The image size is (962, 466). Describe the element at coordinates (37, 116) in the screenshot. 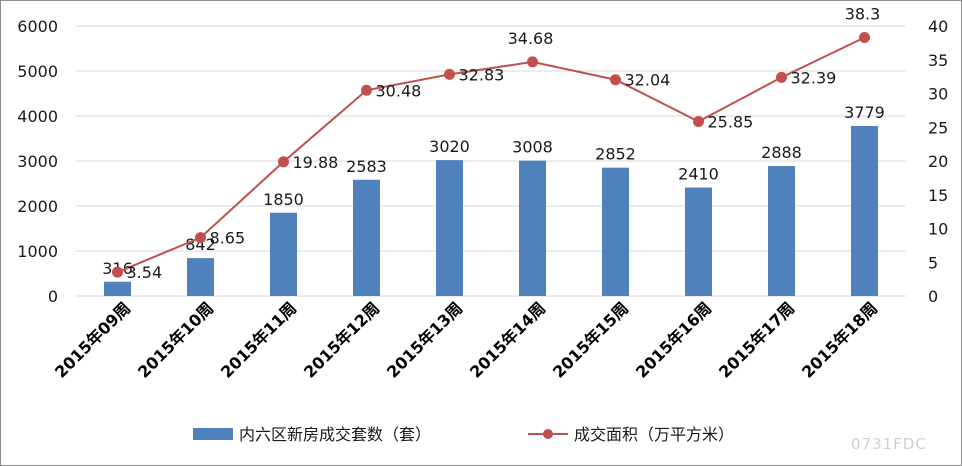

I see `left-tick-label: 4000` at that location.